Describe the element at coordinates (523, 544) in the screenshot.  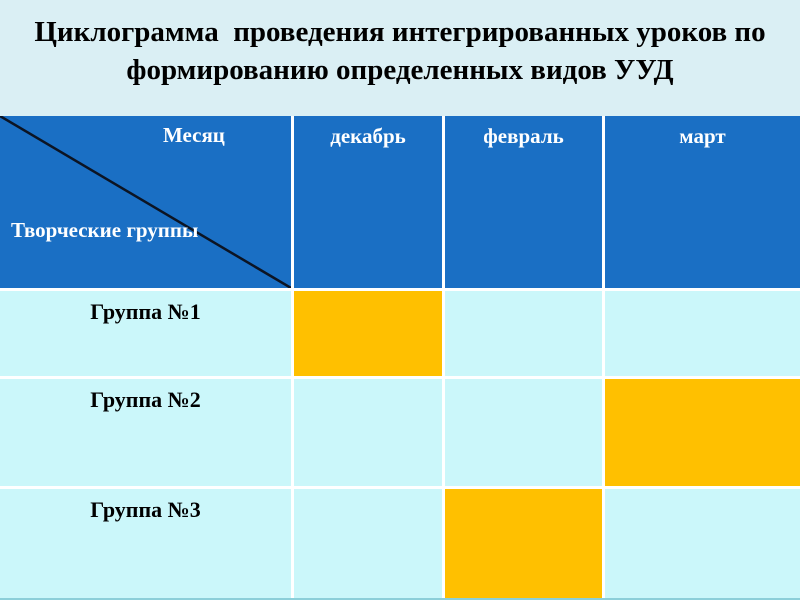
I see `cell-group-3-february` at that location.